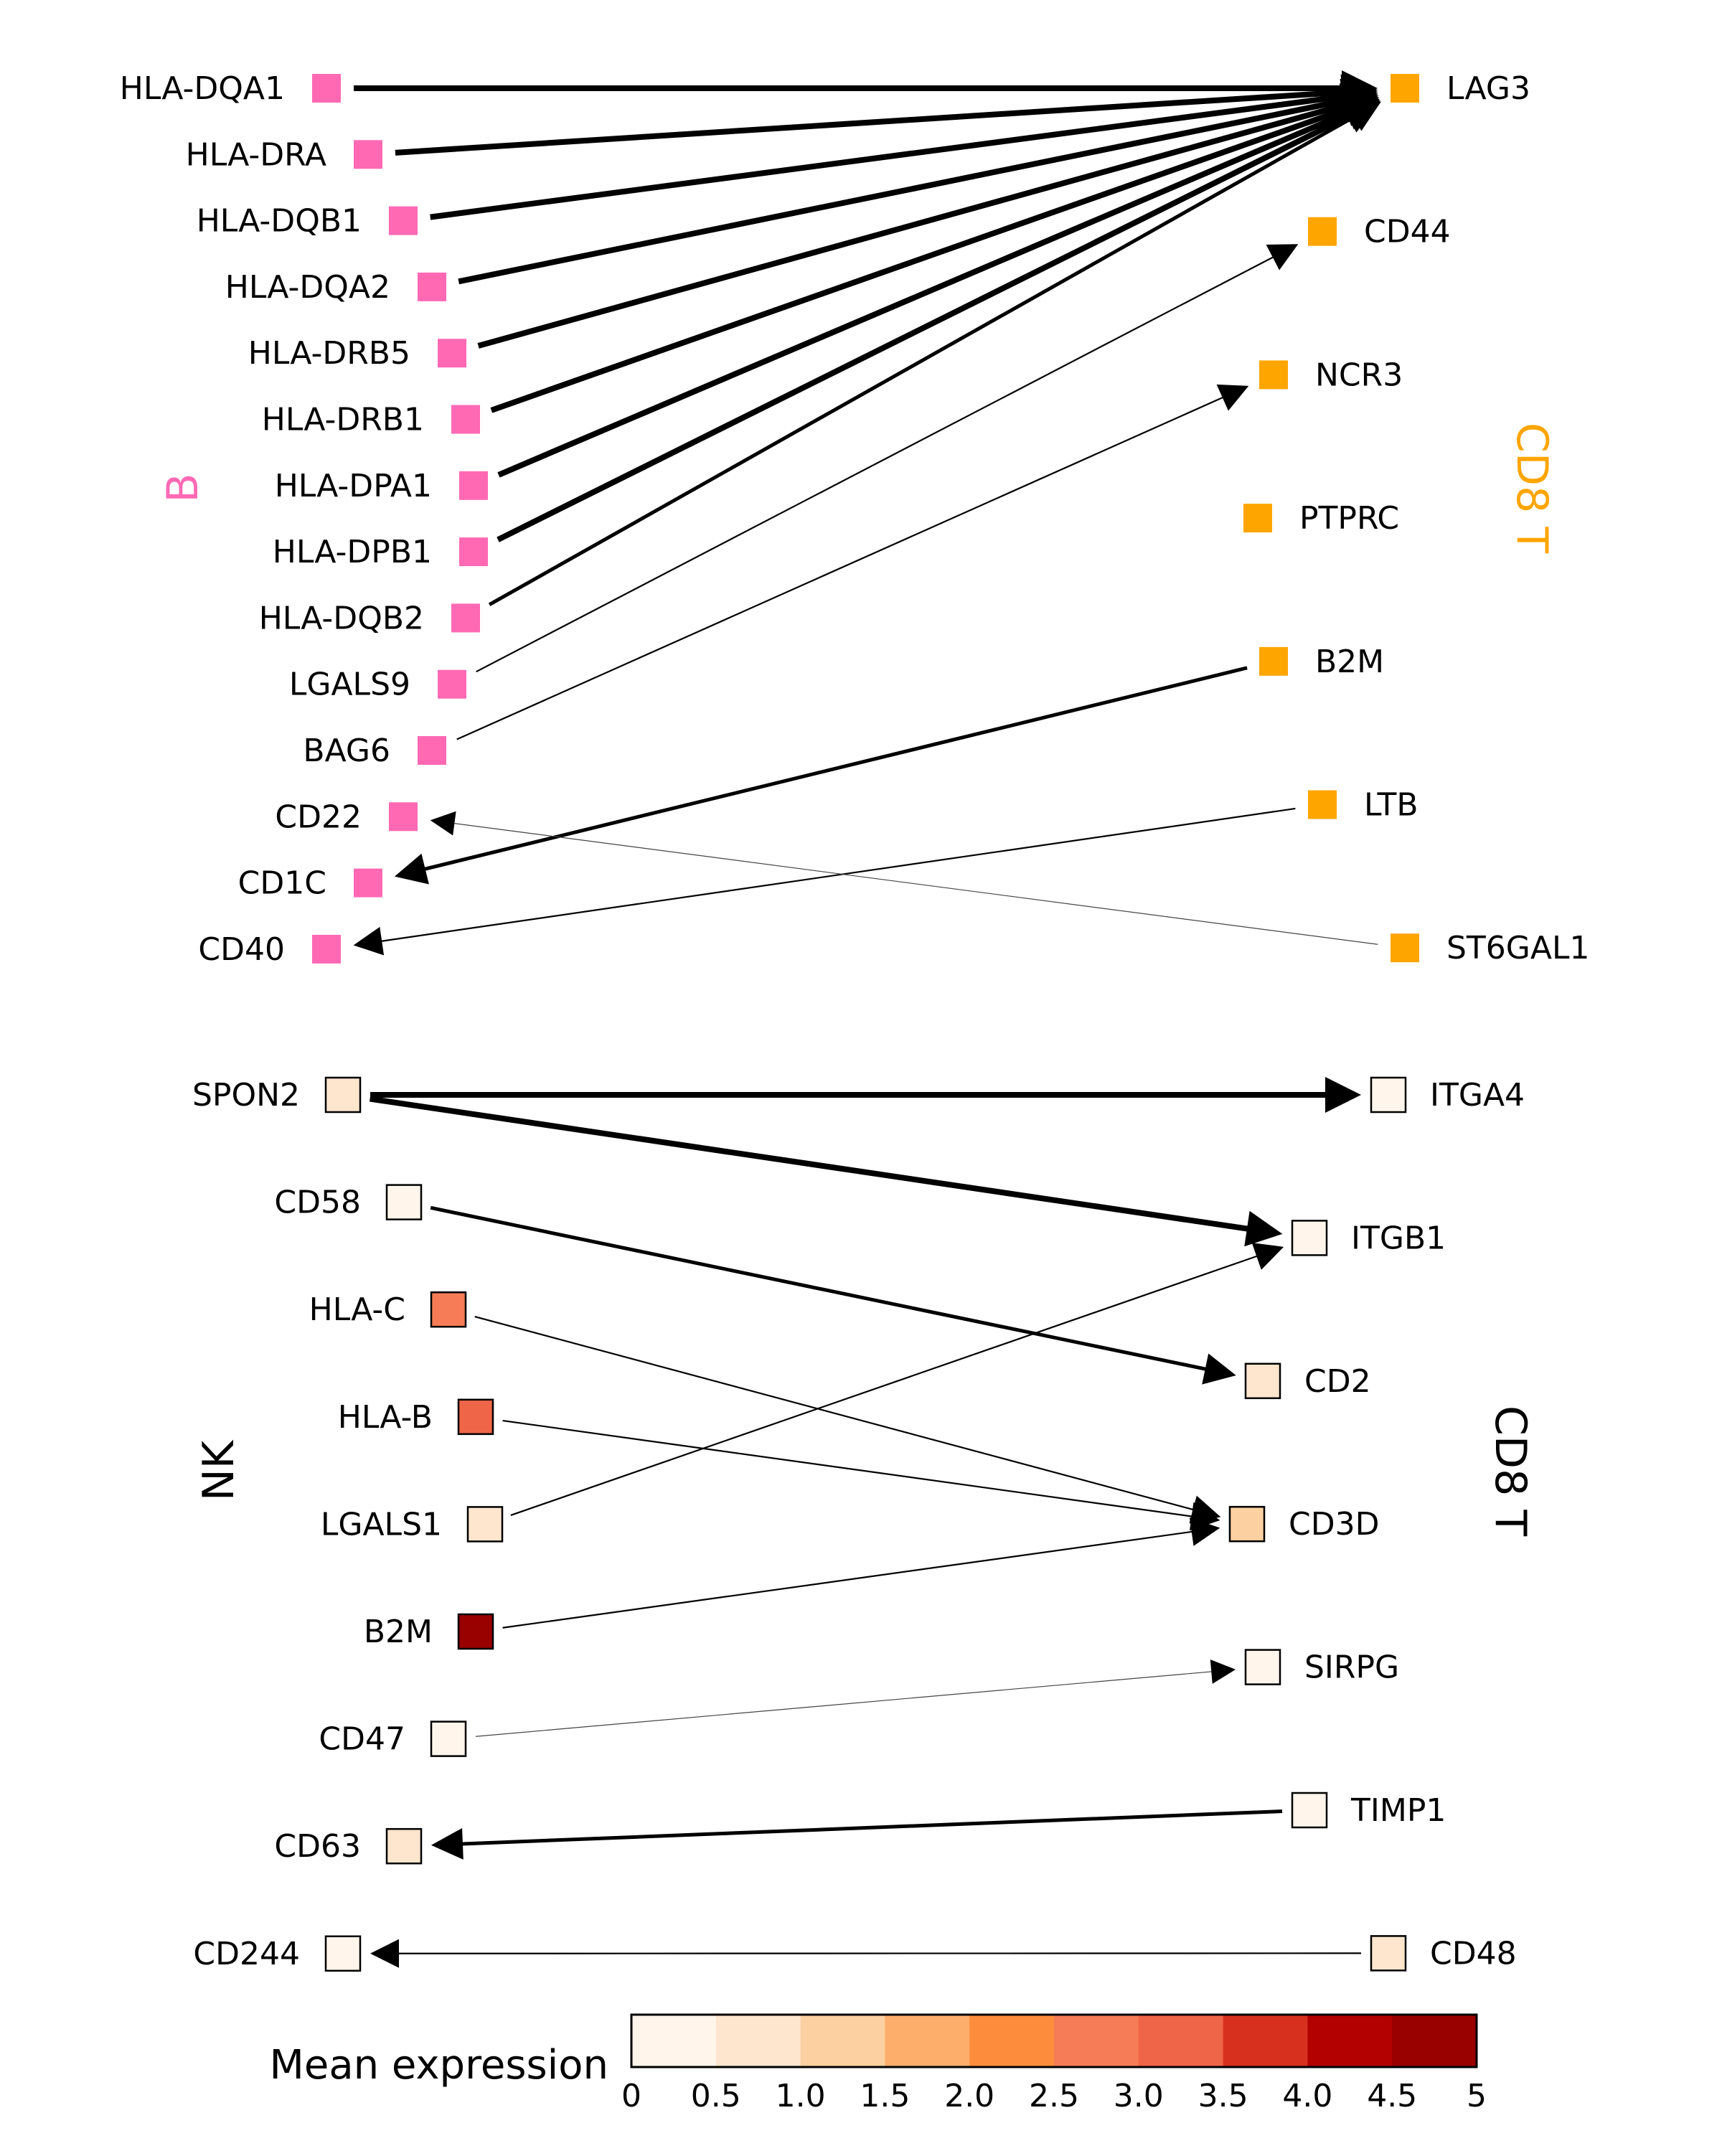  I want to click on colorbar-tick-label: 4.5, so click(1392, 2096).